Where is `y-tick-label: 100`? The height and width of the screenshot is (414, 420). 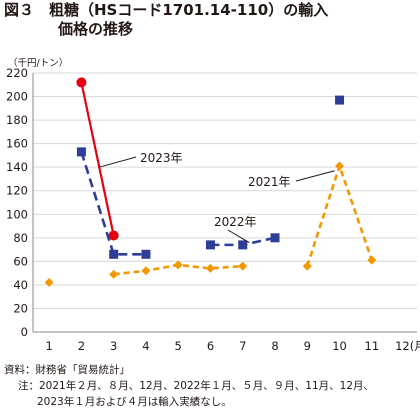 y-tick-label: 100 is located at coordinates (17, 214).